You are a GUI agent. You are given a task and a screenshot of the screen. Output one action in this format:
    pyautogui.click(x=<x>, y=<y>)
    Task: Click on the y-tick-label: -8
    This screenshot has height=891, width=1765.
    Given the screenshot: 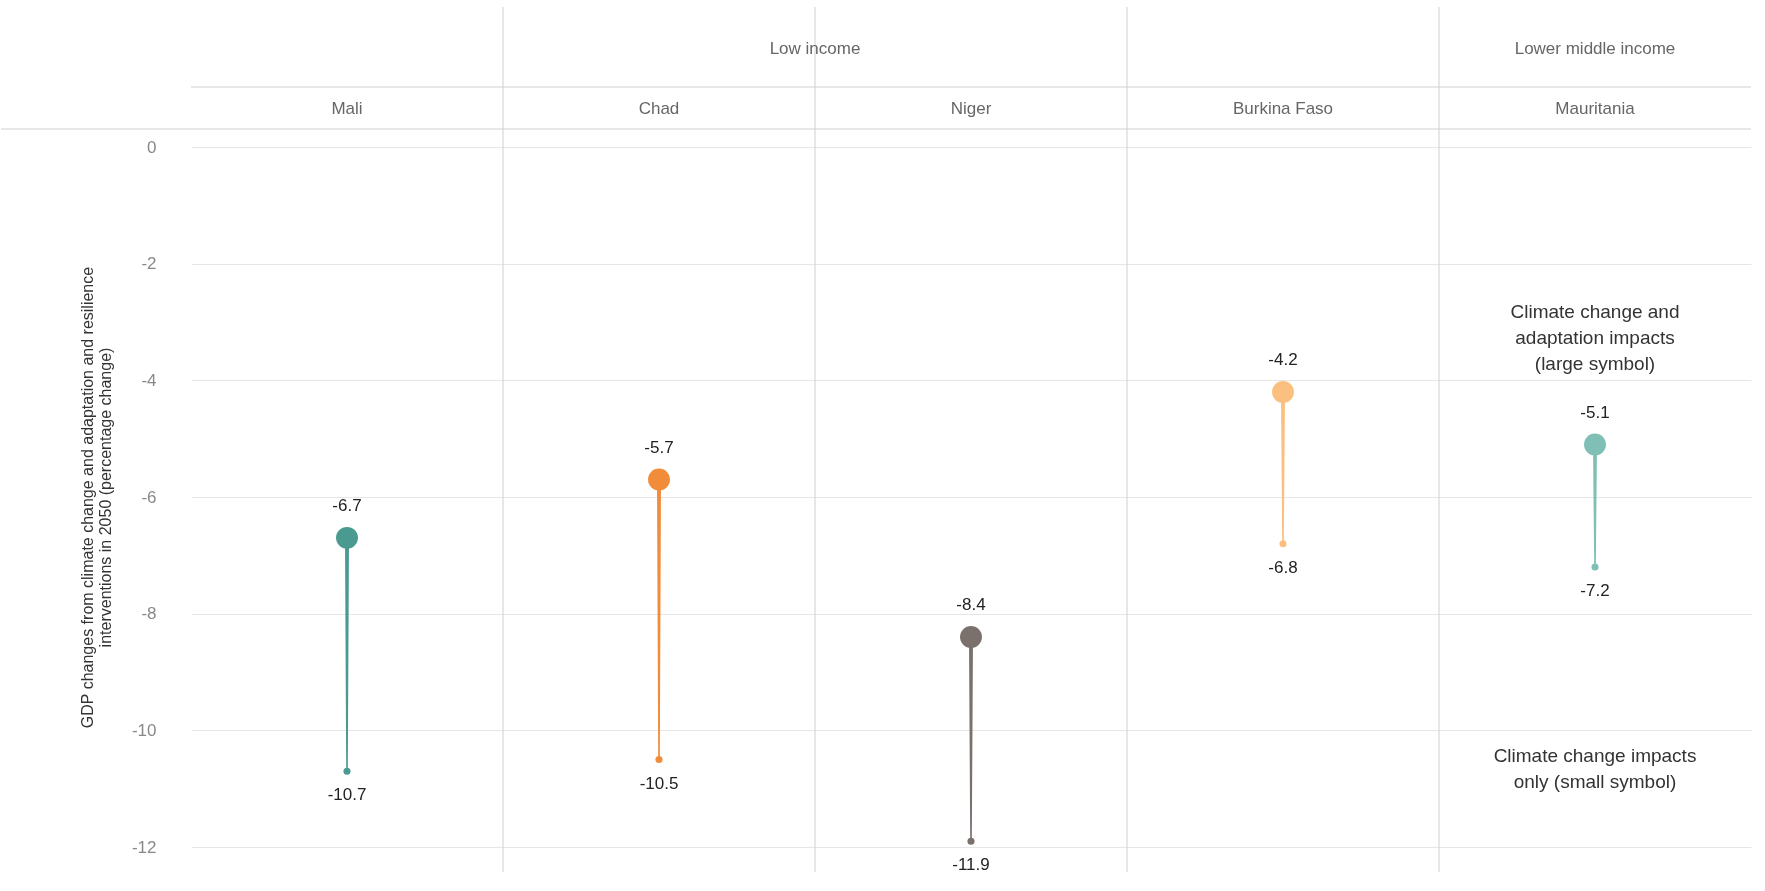 What is the action you would take?
    pyautogui.click(x=149, y=614)
    